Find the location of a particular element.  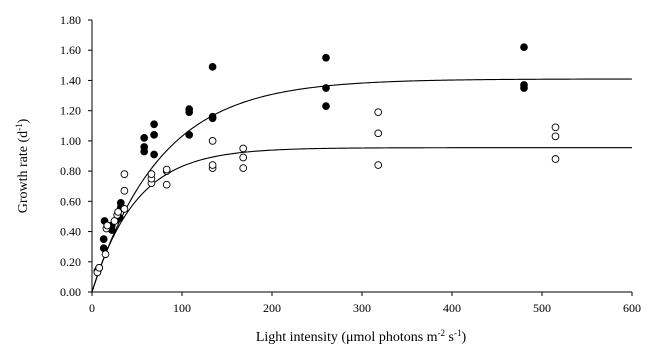

x-tick-label: 0 is located at coordinates (92, 308).